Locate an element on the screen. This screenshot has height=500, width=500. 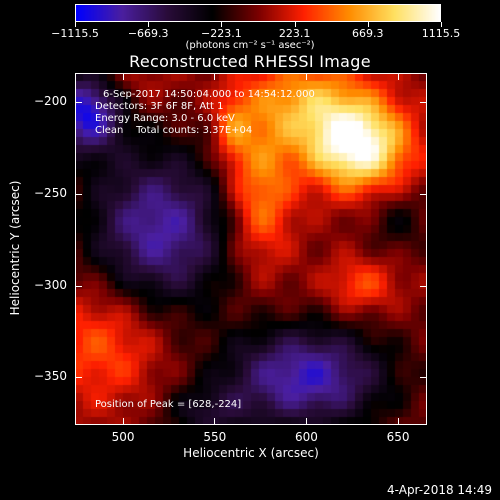
colorbar-units-label: (photons cm⁻² s⁻¹ asec⁻²) is located at coordinates (250, 45).